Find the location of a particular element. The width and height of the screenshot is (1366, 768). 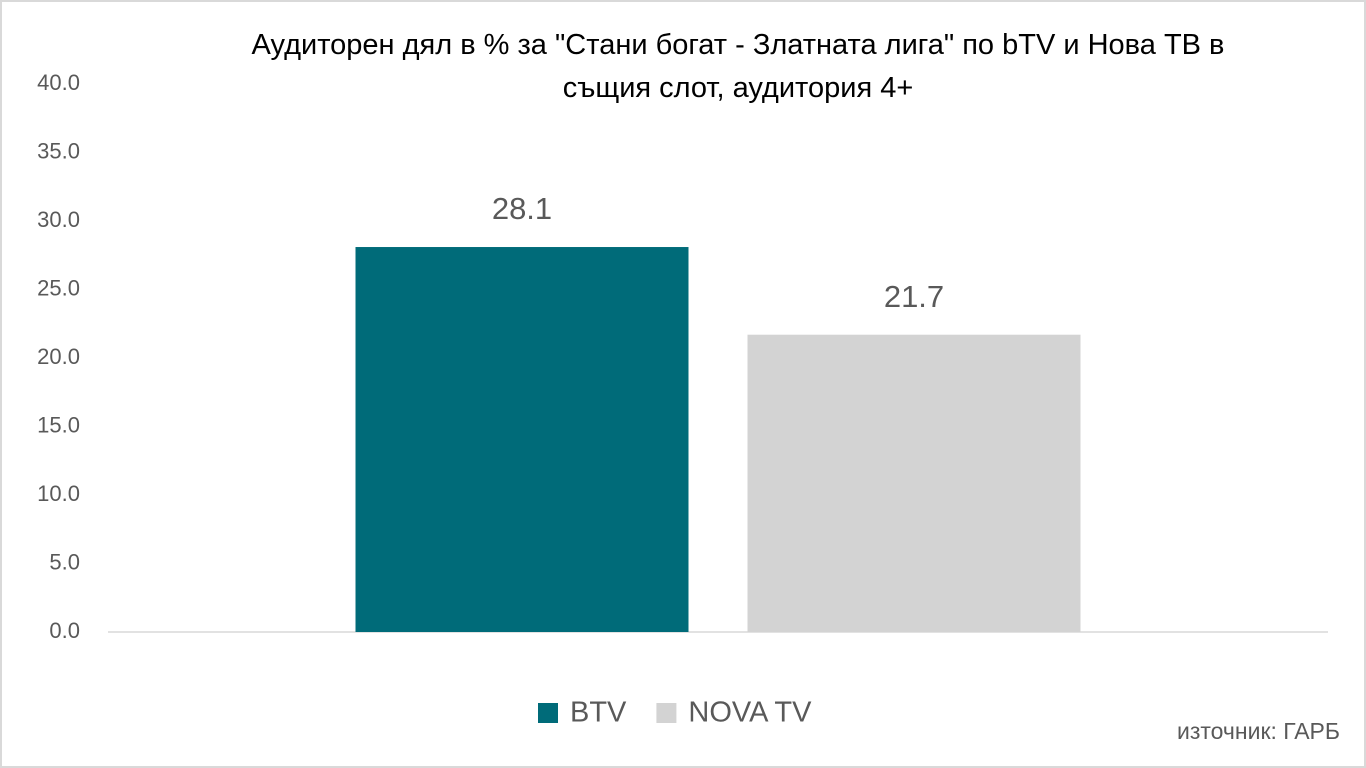

y-tick-label: 10.0 is located at coordinates (58, 493).